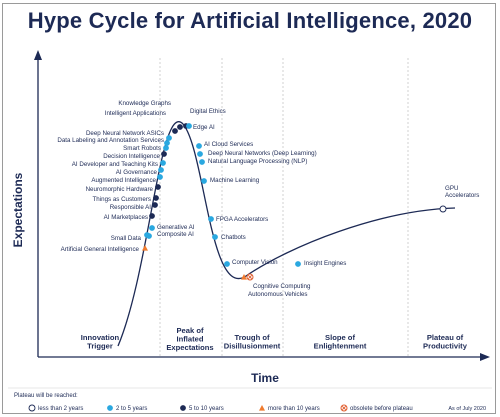 Image resolution: width=500 pixels, height=417 pixels. What do you see at coordinates (344, 408) in the screenshot?
I see `legend-marker-cross` at bounding box center [344, 408].